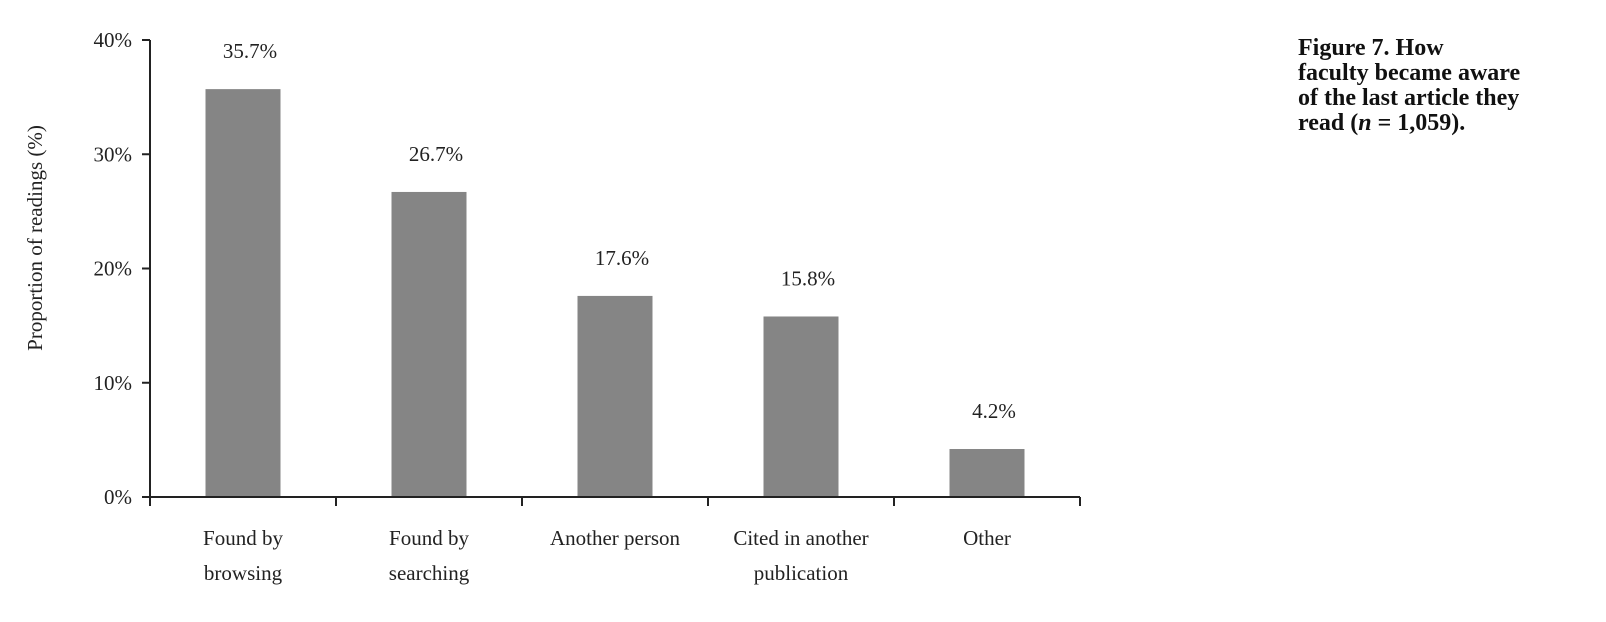 The height and width of the screenshot is (622, 1606). Describe the element at coordinates (1365, 123) in the screenshot. I see `caption-n-symbol: n` at that location.